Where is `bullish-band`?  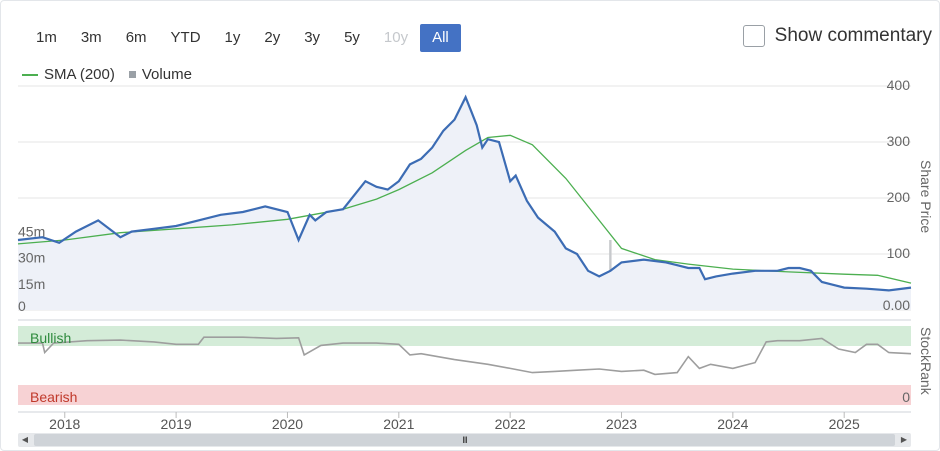
bullish-band is located at coordinates (464, 336).